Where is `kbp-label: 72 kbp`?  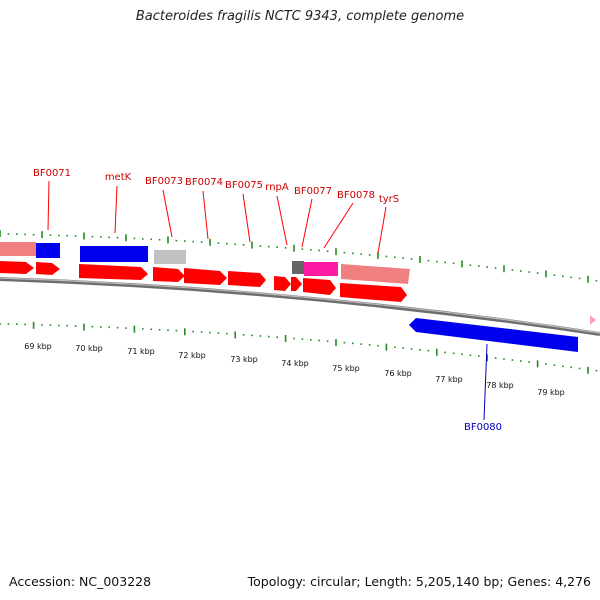 kbp-label: 72 kbp is located at coordinates (192, 355).